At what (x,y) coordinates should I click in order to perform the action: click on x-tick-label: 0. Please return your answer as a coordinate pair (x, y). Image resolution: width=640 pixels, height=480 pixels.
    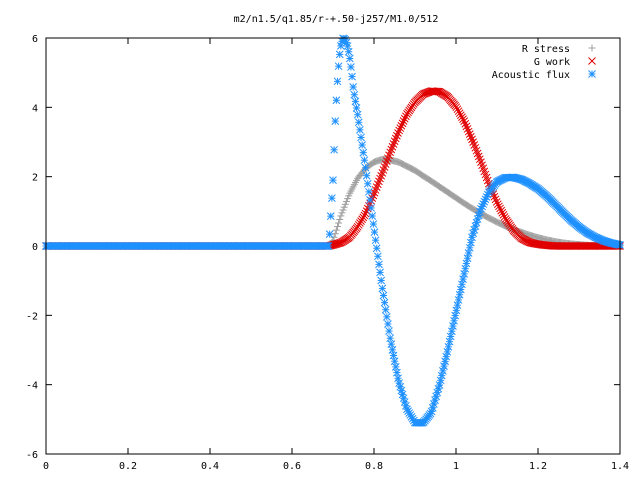
    Looking at the image, I should click on (46, 466).